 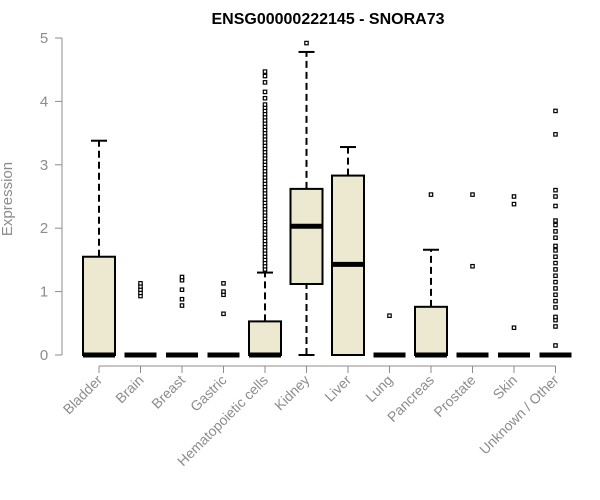 I want to click on x-tick-label: Breast, so click(x=168, y=392).